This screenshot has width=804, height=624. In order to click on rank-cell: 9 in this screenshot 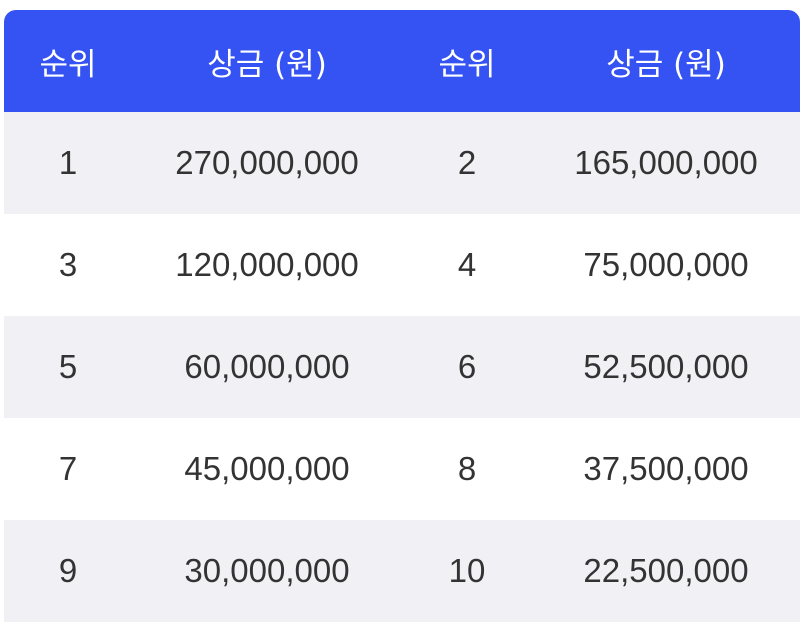, I will do `click(68, 570)`.